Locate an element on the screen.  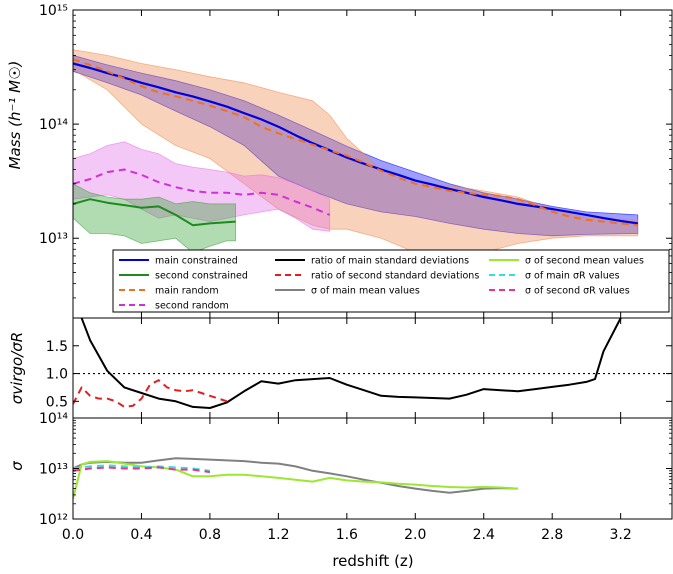
xtick-label-0: 0.0 is located at coordinates (73, 535).